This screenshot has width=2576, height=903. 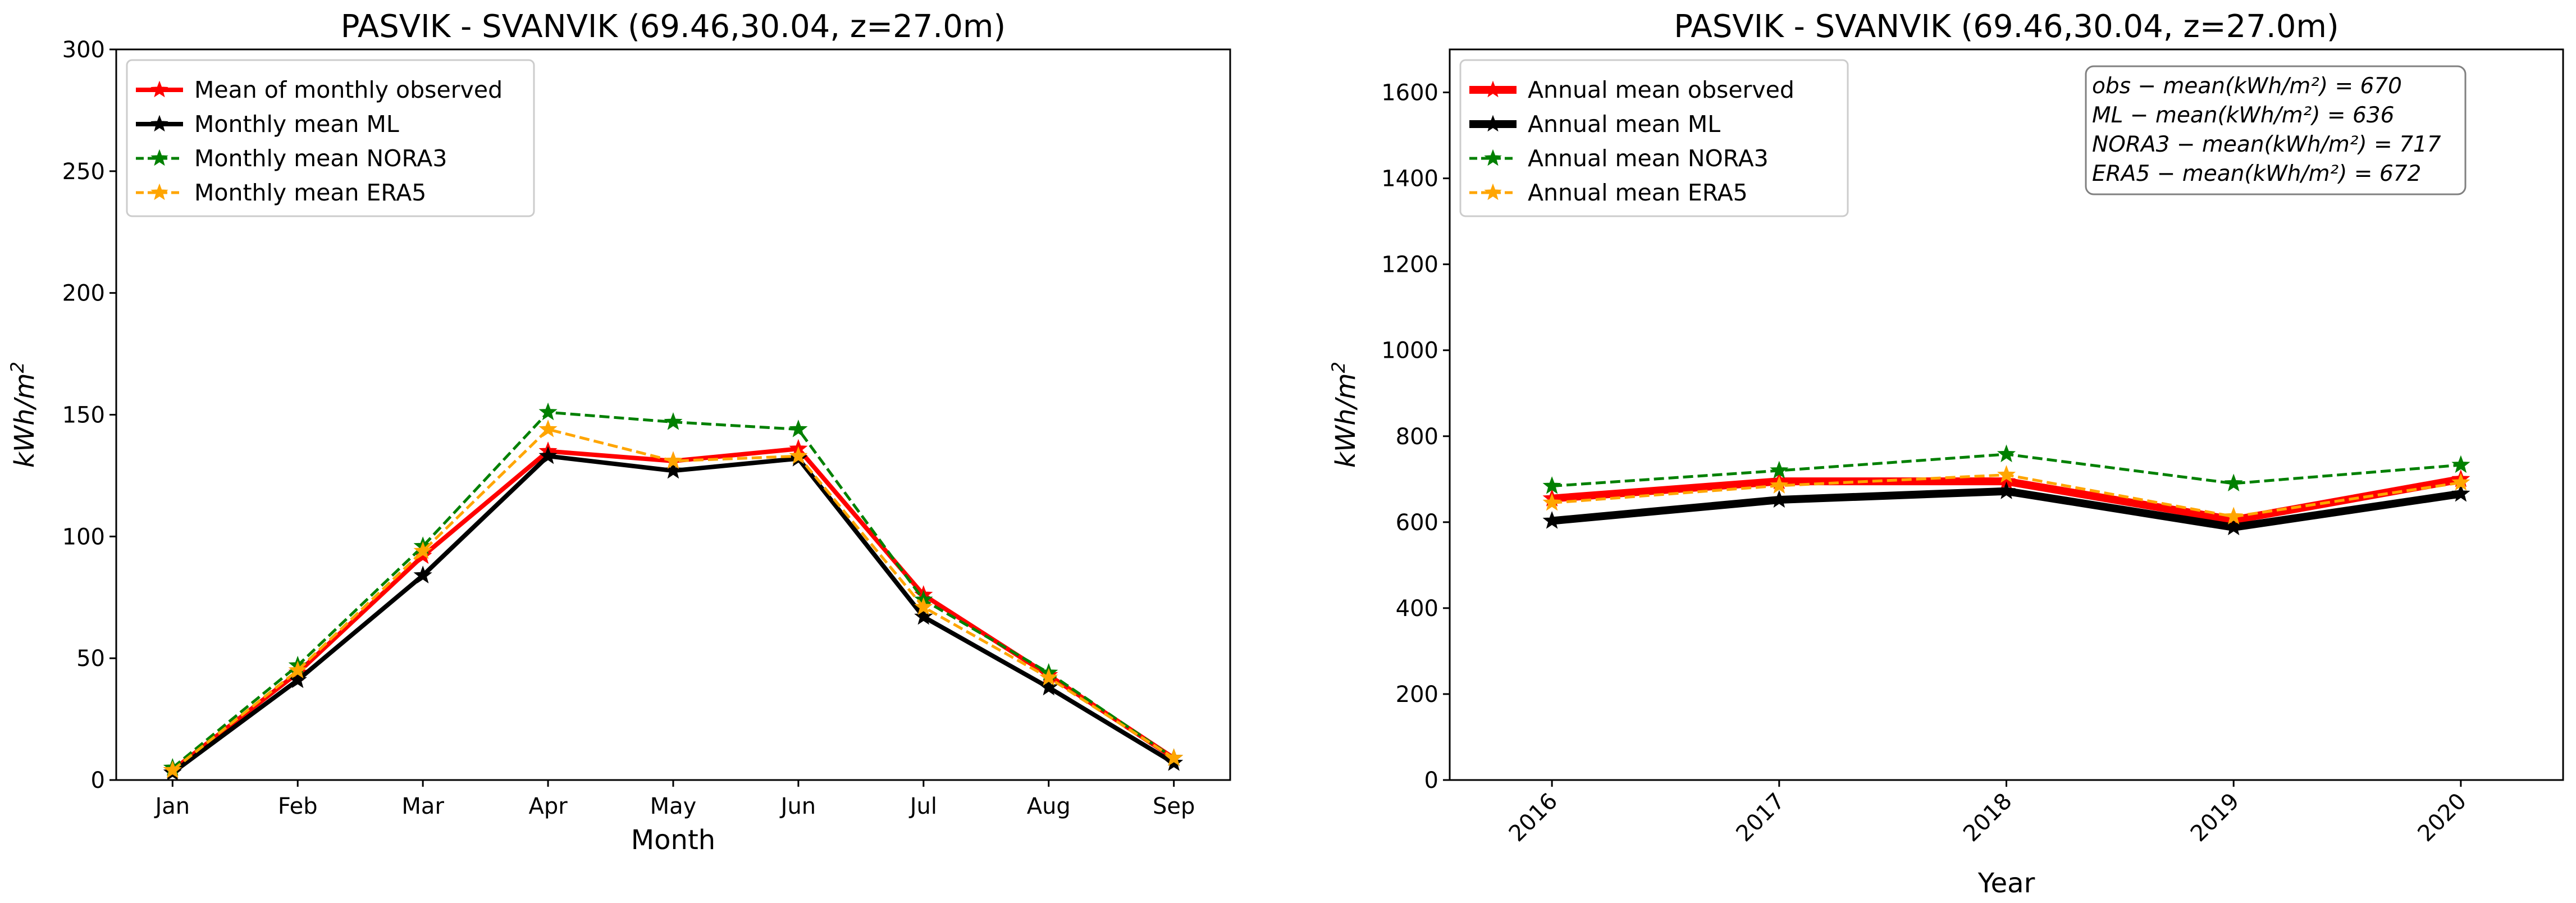 What do you see at coordinates (1409, 351) in the screenshot?
I see `annual-ytick-label: 1000` at bounding box center [1409, 351].